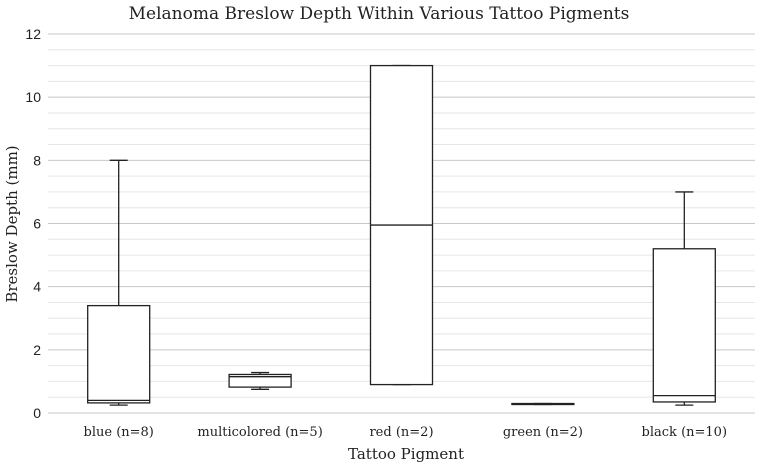 This screenshot has height=466, width=759. I want to click on x-tick-label: green (n=2), so click(543, 432).